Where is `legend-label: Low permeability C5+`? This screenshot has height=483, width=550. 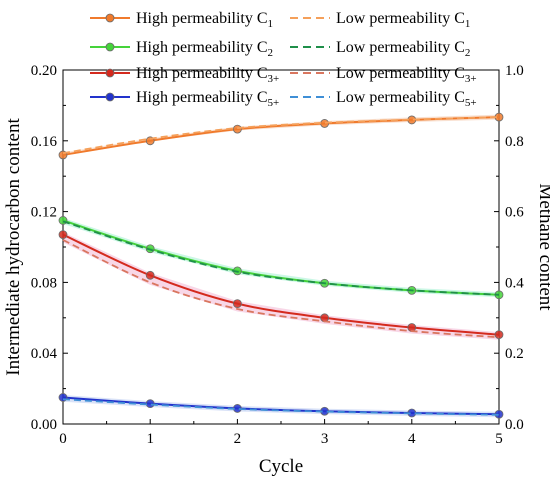 legend-label: Low permeability C5+ is located at coordinates (406, 99).